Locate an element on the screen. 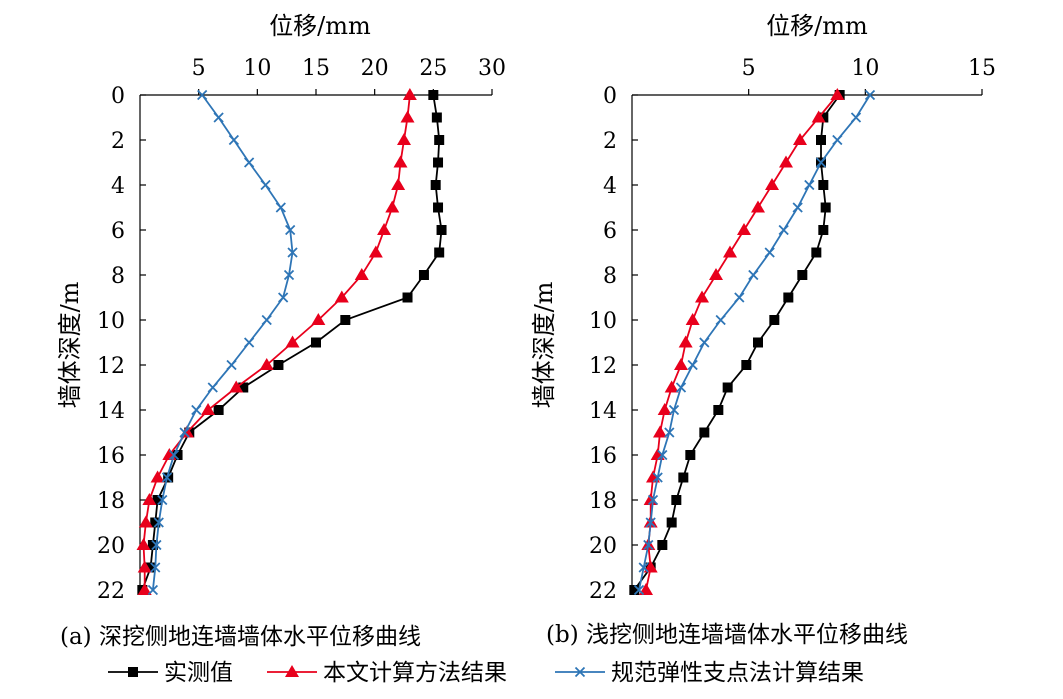  x-tick-label: 5 is located at coordinates (749, 68).